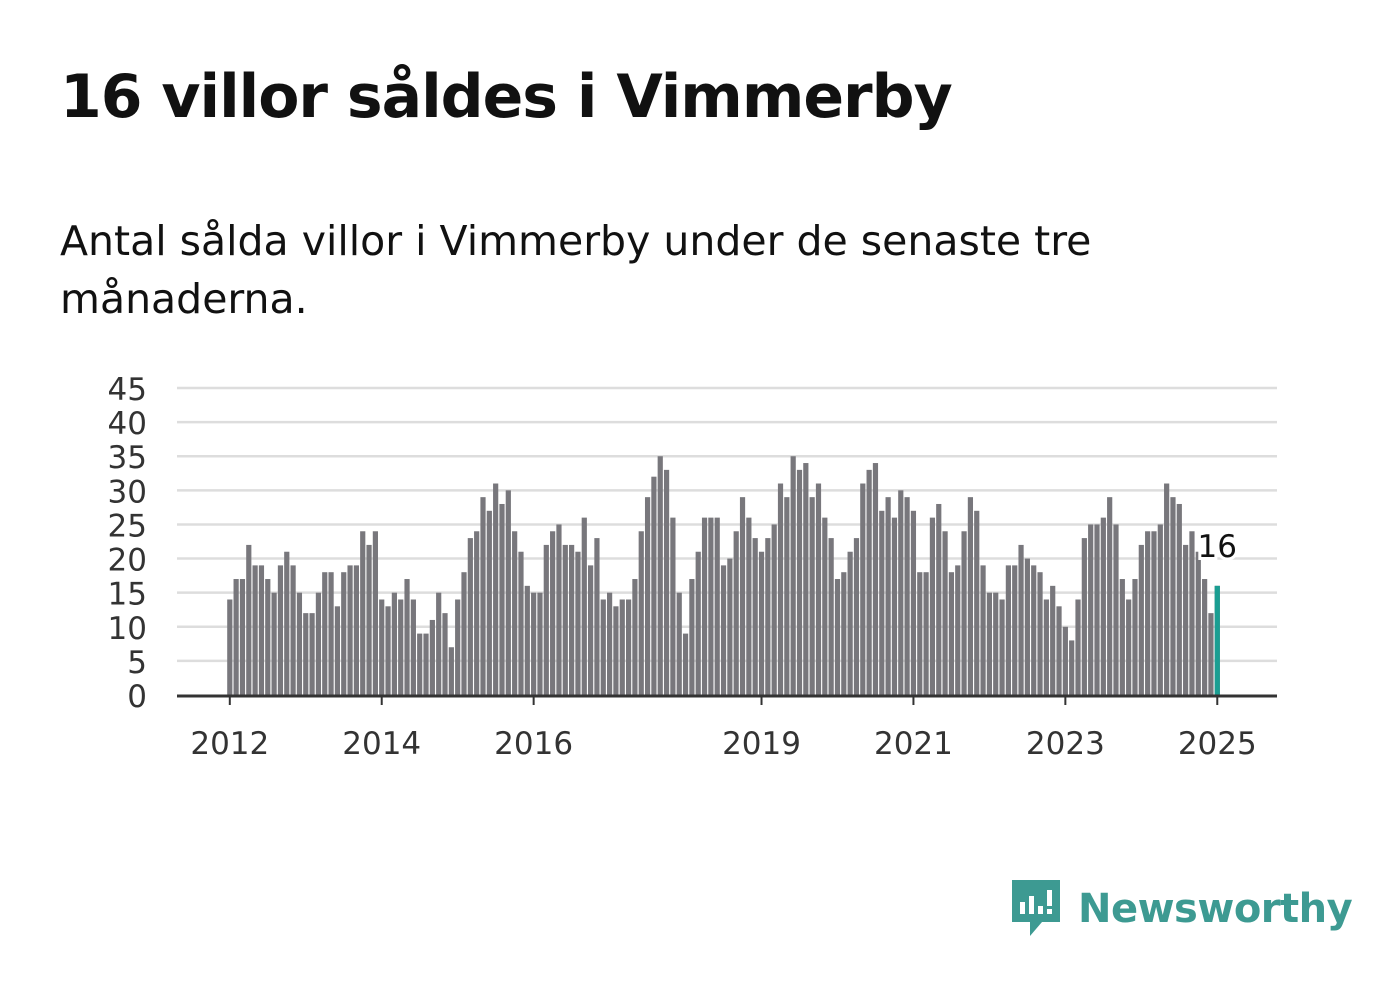 The height and width of the screenshot is (999, 1382). I want to click on x-tick-label: 2014, so click(381, 744).